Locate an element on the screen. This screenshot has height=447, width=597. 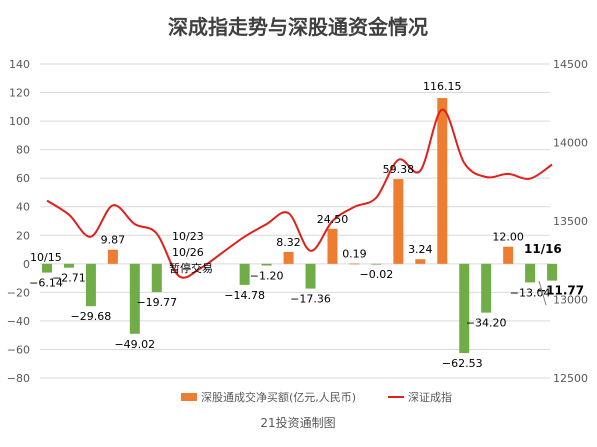
bar-value-label: −14.78 is located at coordinates (244, 295).